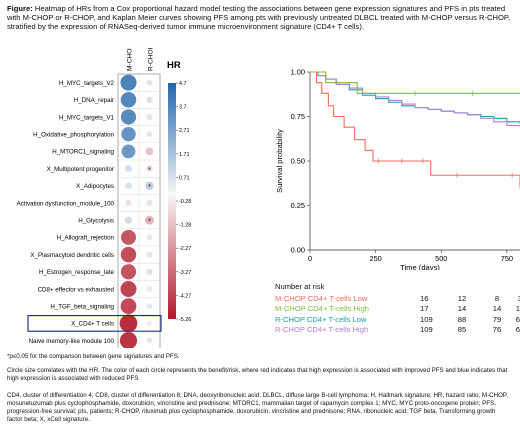 This screenshot has height=433, width=520. Describe the element at coordinates (321, 298) in the screenshot. I see `risk-row-label: M-CHOP CD4+ T-cells Low` at that location.